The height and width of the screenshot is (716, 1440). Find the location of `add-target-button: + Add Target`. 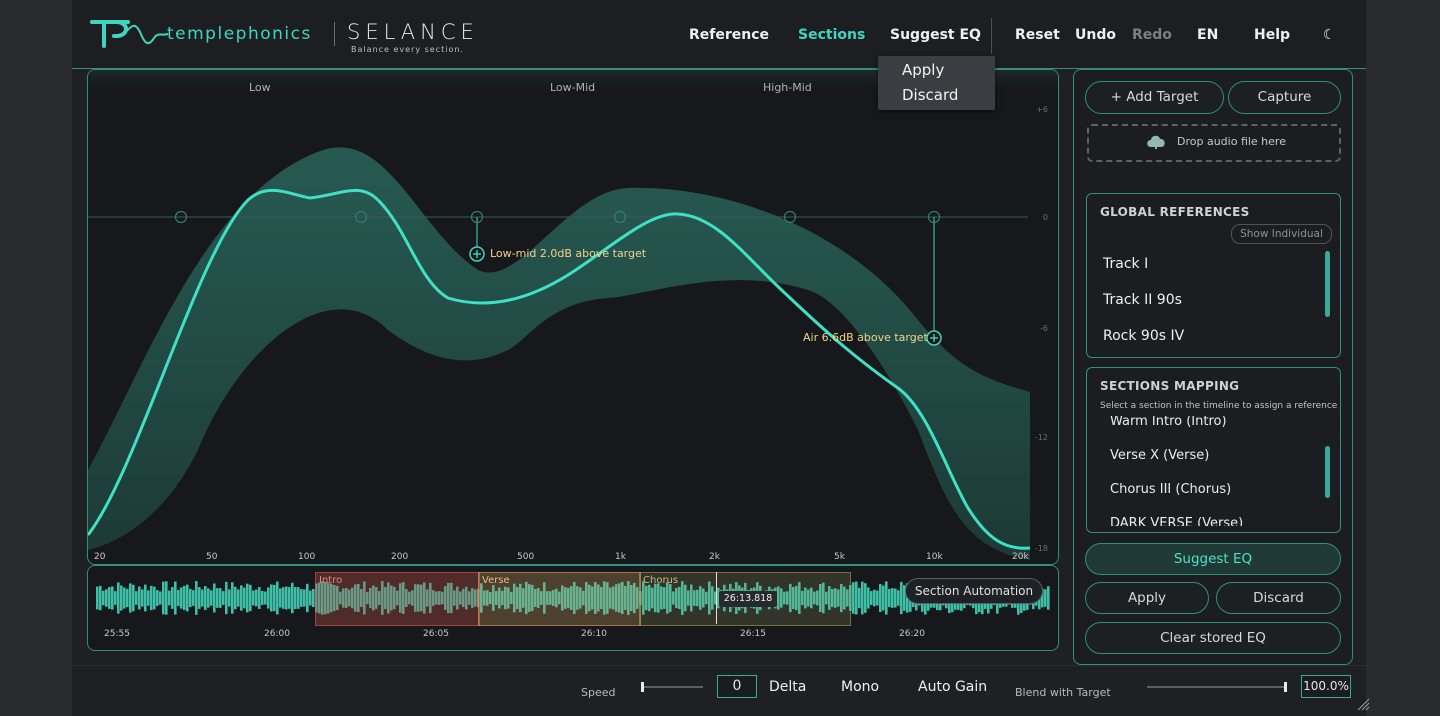

add-target-button: + Add Target is located at coordinates (1154, 97).